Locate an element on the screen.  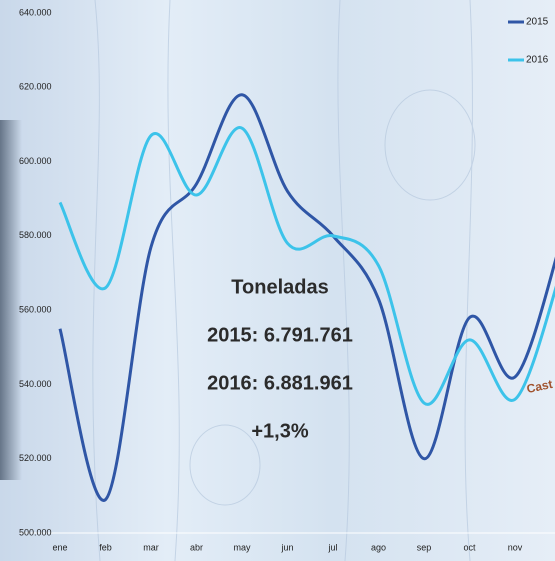
annotation: Cast is located at coordinates (539, 386).